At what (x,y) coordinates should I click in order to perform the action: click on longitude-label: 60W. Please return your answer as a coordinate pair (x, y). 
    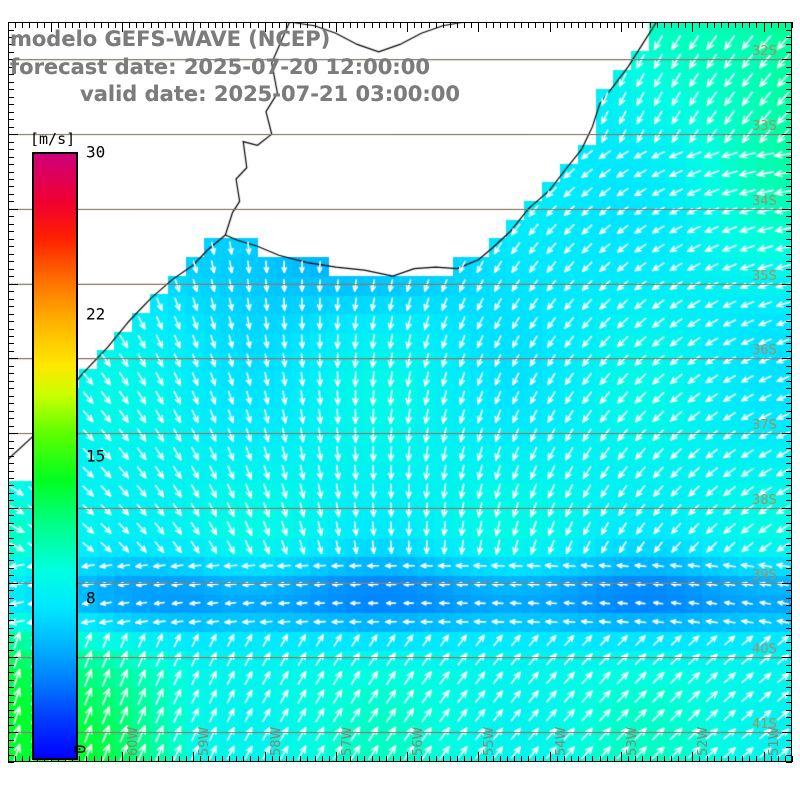
    Looking at the image, I should click on (134, 741).